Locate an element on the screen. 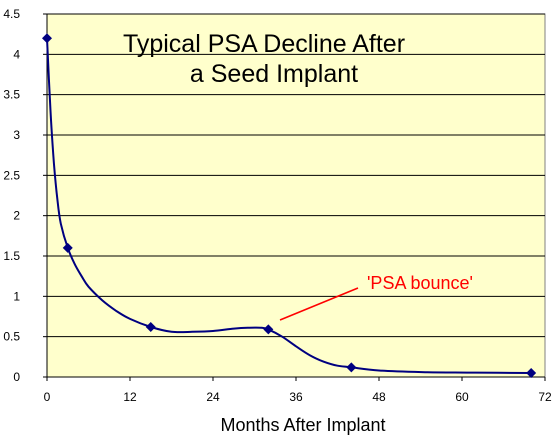 This screenshot has width=553, height=441. x-axis-label: Months After Implant is located at coordinates (302, 425).